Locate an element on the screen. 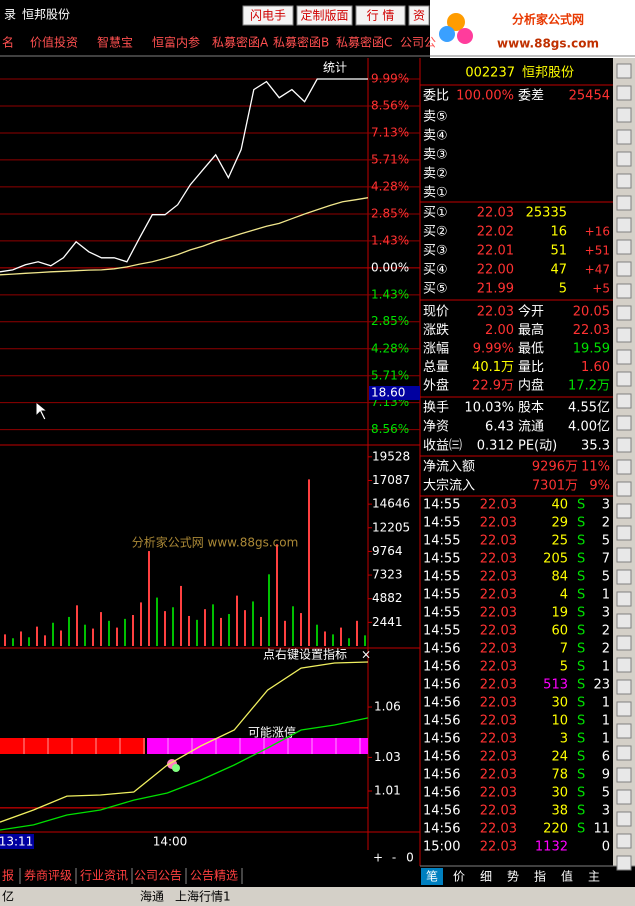  y-tick-label: 9764 is located at coordinates (387, 551).